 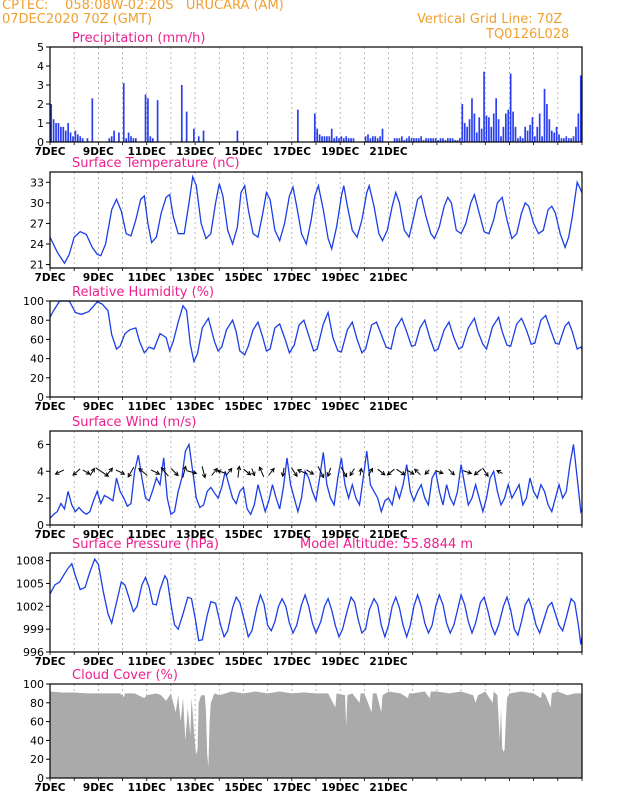 What do you see at coordinates (98, 788) in the screenshot?
I see `x-tick-label: 9DEC` at bounding box center [98, 788].